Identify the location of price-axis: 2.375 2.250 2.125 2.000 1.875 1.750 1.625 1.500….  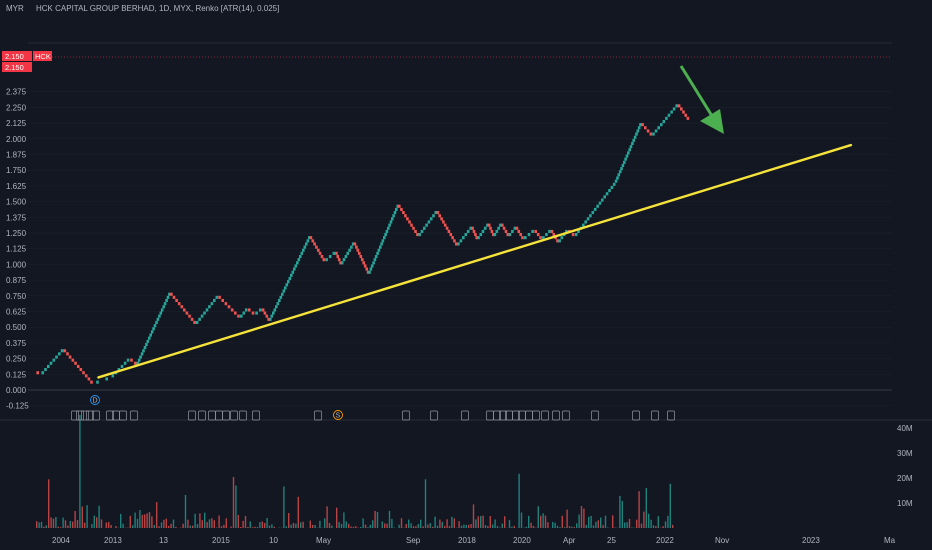
(17, 249).